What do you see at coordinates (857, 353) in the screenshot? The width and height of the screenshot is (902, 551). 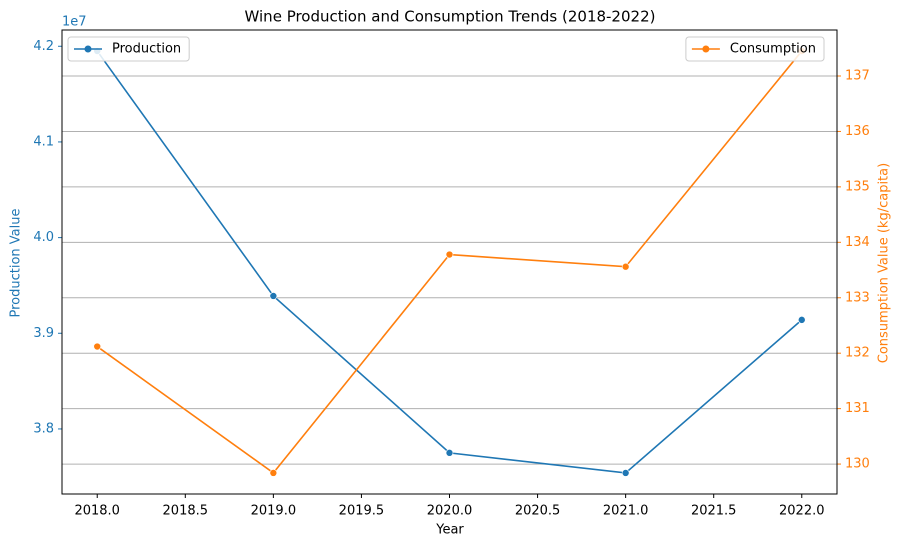 I see `y2-tick-label: 132` at bounding box center [857, 353].